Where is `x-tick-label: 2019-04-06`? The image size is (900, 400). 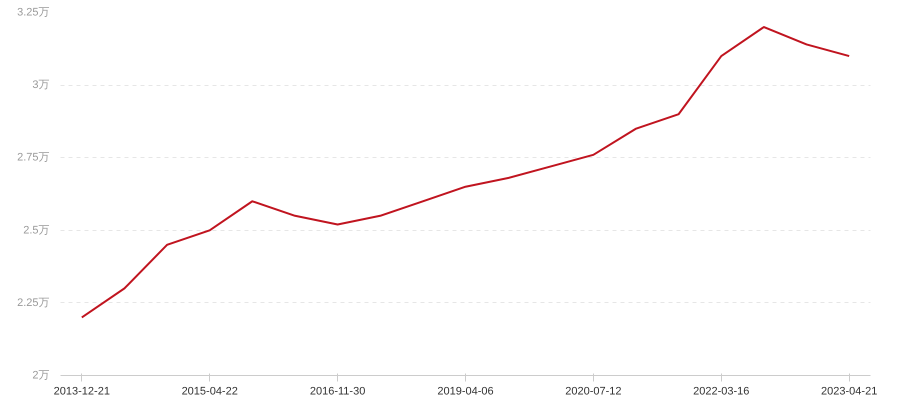 x-tick-label: 2019-04-06 is located at coordinates (465, 392).